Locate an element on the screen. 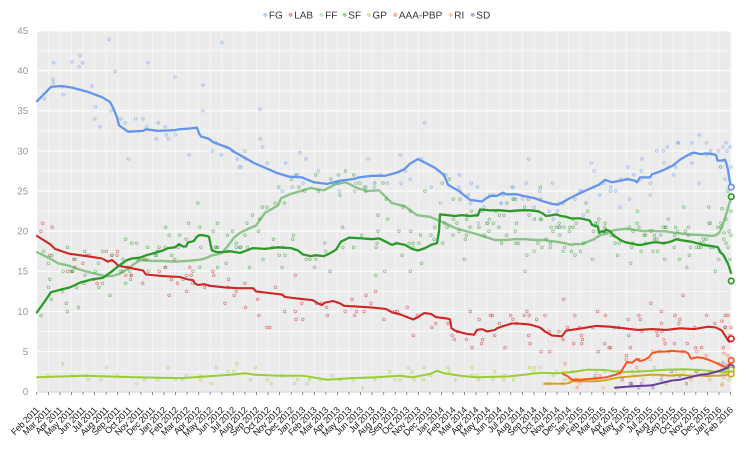 This screenshot has height=451, width=750. svg-text: 10 is located at coordinates (22, 312).